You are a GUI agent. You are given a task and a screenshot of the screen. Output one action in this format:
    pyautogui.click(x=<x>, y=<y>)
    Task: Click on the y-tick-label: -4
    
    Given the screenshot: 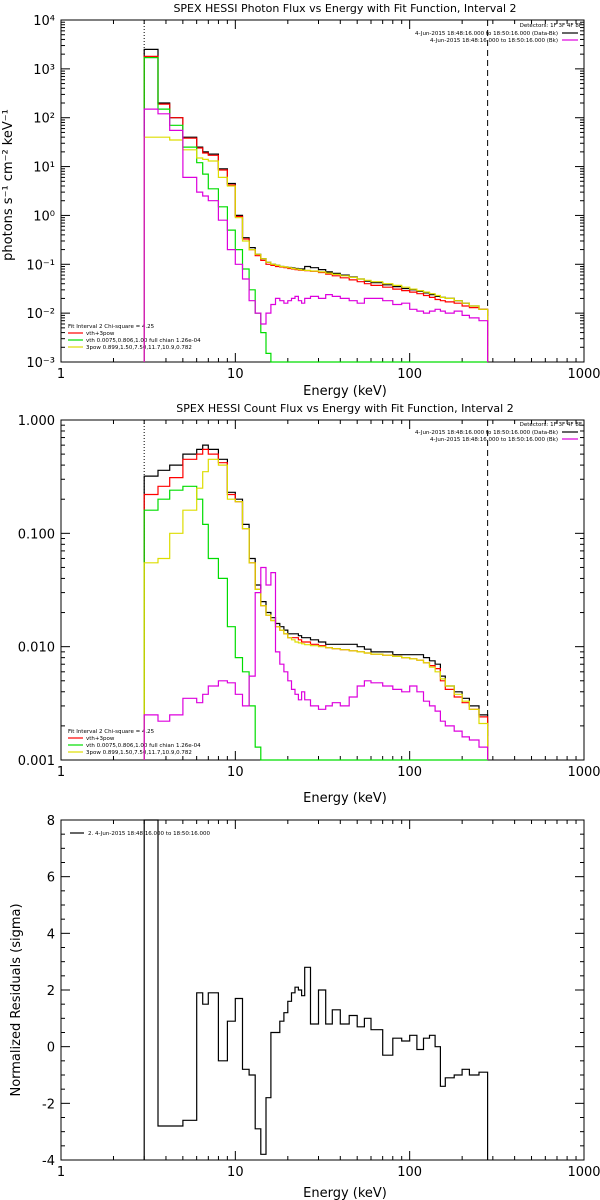 What is the action you would take?
    pyautogui.click(x=48, y=1161)
    